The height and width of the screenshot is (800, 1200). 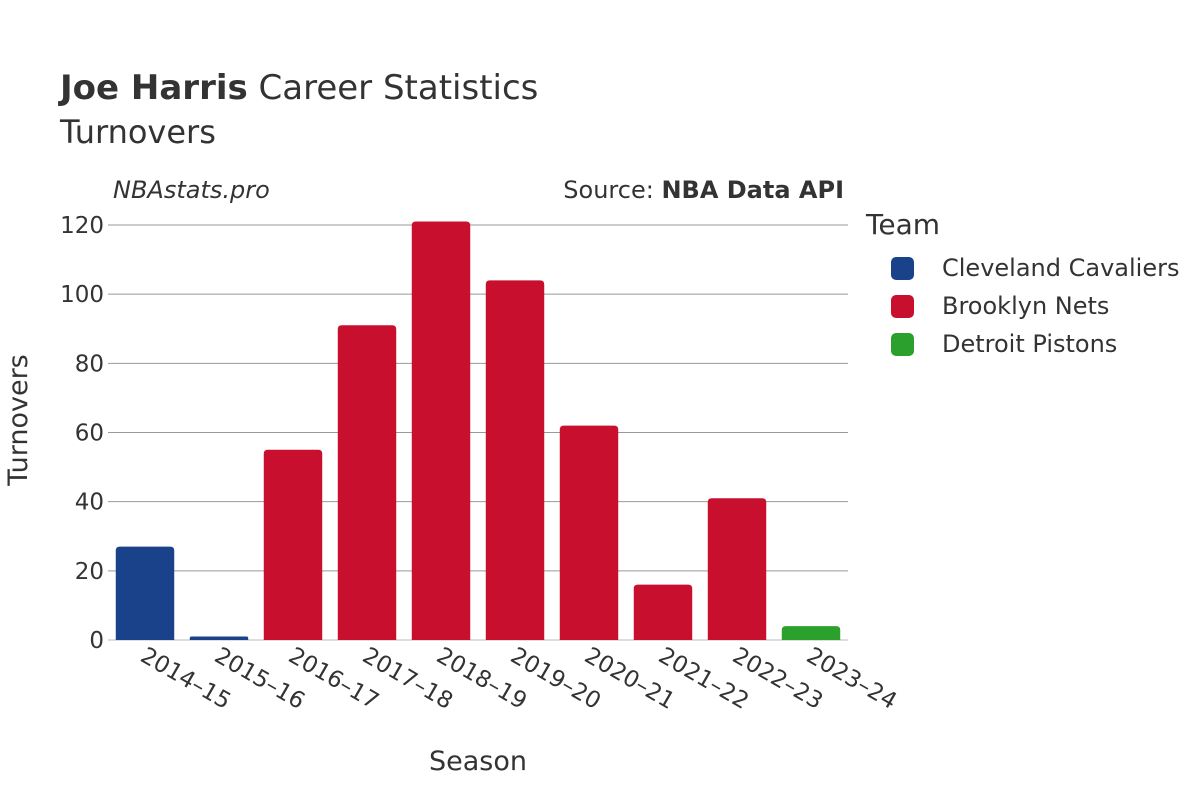 I want to click on legend-item-cleveland-cavaliers: Cleveland Cavaliers, so click(x=1022, y=268).